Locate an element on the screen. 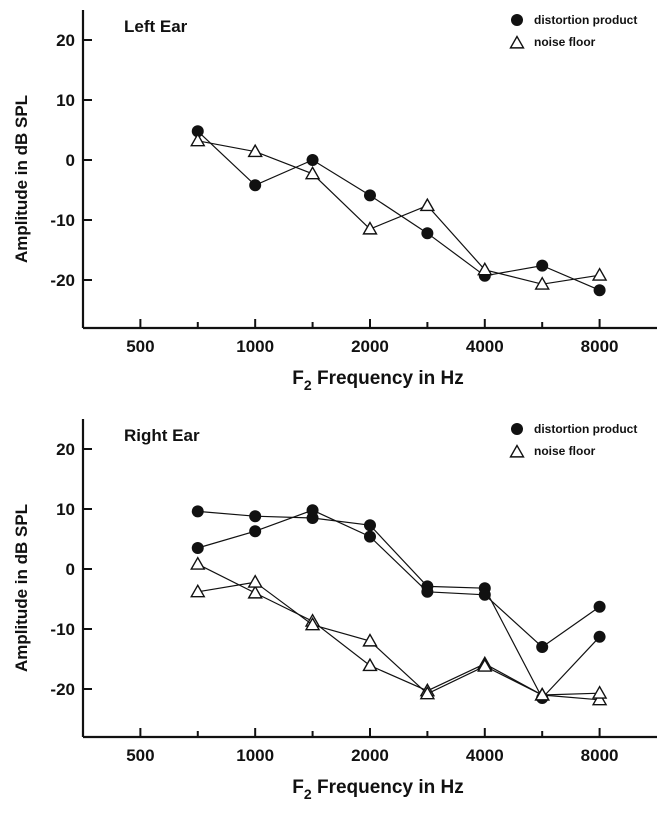 The image size is (668, 818). right-ear-legend-label: distortion product is located at coordinates (585, 429).